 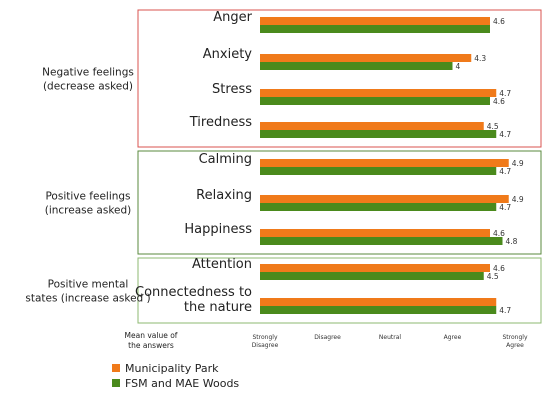 What do you see at coordinates (232, 17) in the screenshot?
I see `category-label: Anger` at bounding box center [232, 17].